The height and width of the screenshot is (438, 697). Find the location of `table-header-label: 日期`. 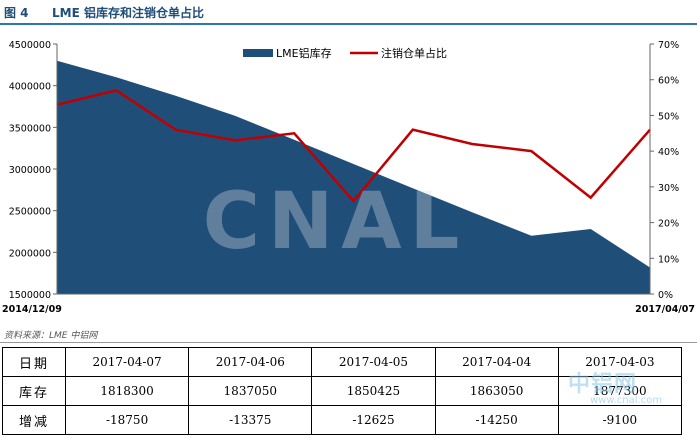

table-header-label: 日期 is located at coordinates (34, 362).